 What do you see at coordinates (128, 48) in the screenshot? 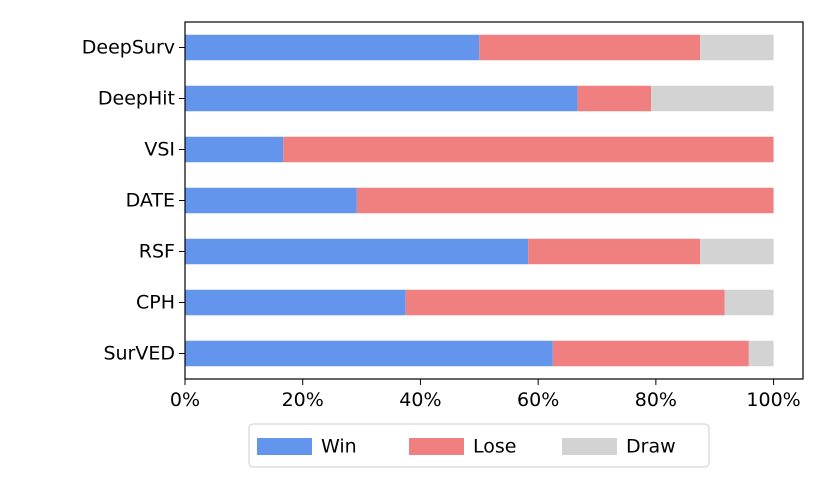
I see `y-tick-label: DeepSurv` at bounding box center [128, 48].